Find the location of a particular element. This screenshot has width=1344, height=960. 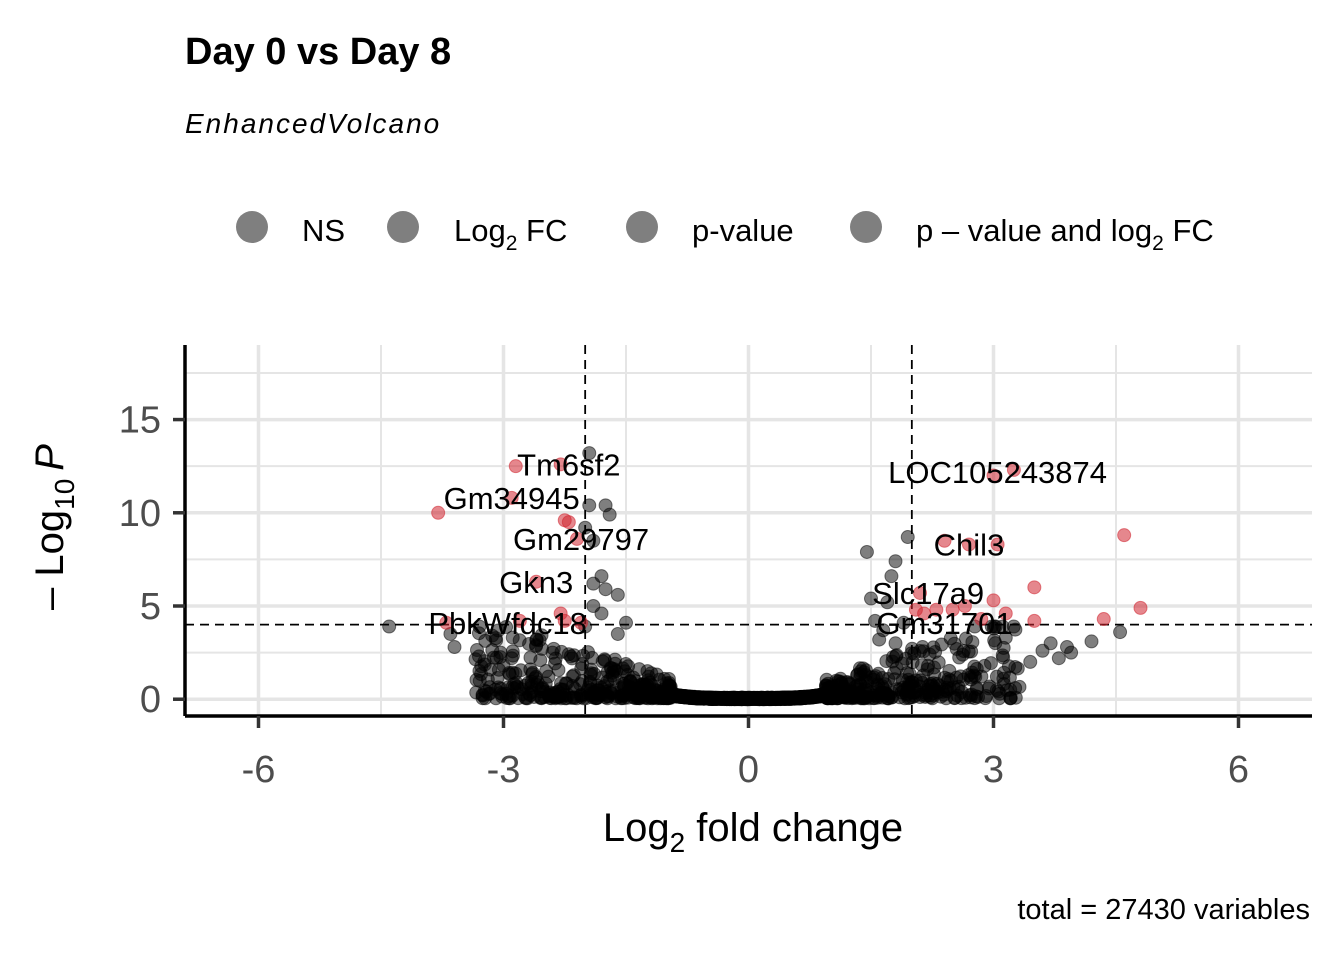

gene-label: Gm29797 is located at coordinates (581, 539).